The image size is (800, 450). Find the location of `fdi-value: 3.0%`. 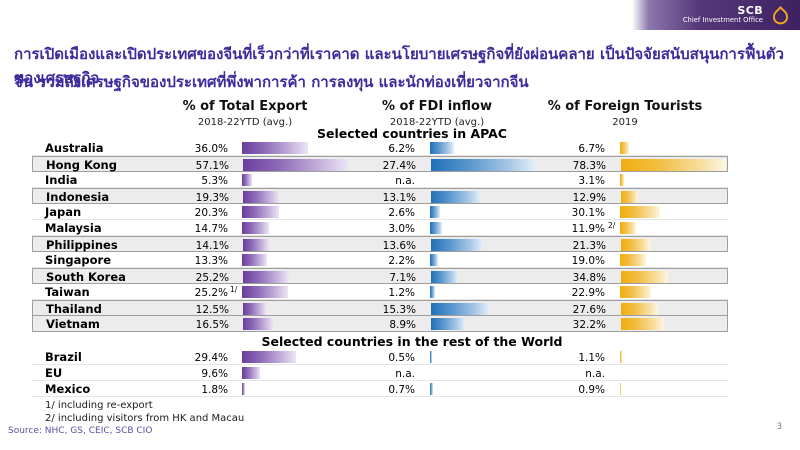

fdi-value: 3.0% is located at coordinates (401, 228).